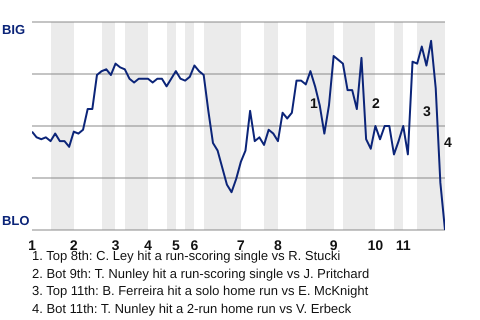  Describe the element at coordinates (278, 245) in the screenshot. I see `x-tick-label: 8` at that location.